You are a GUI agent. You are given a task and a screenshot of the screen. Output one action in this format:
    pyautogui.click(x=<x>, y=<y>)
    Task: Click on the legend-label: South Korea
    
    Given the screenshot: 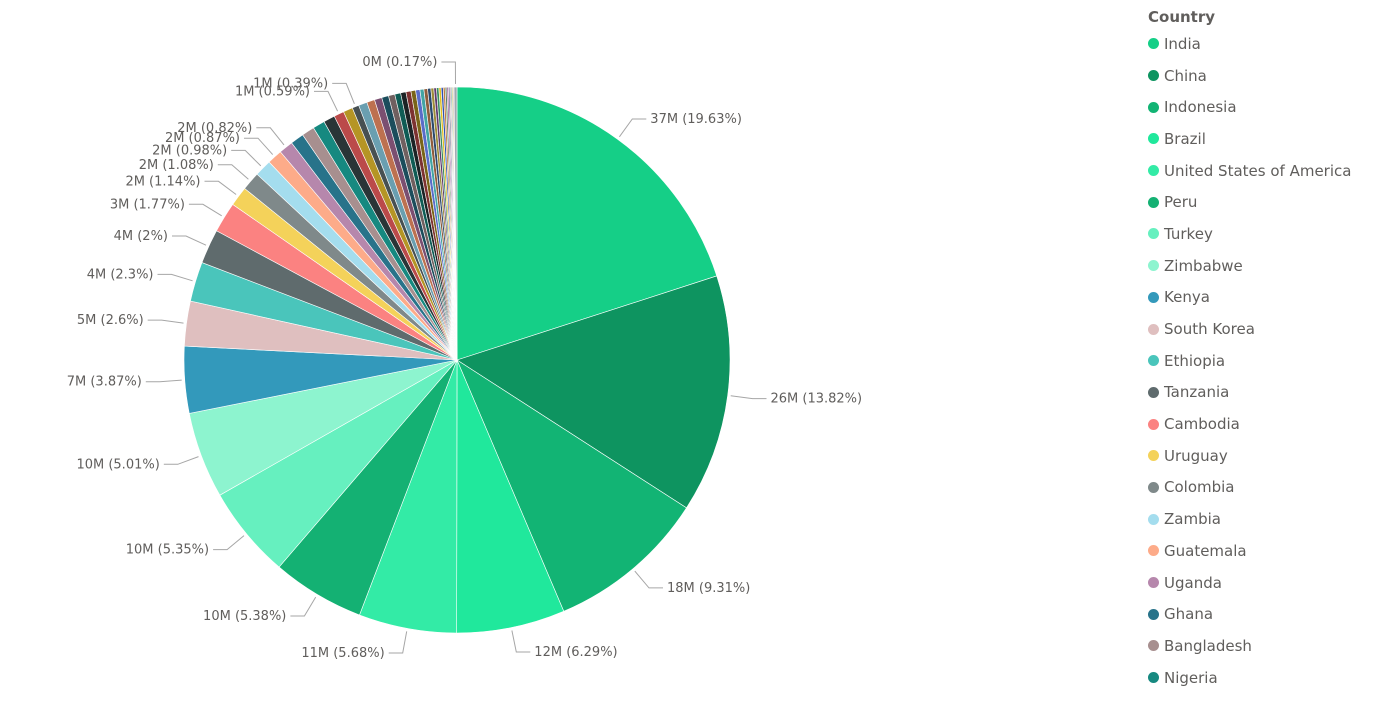 What is the action you would take?
    pyautogui.click(x=1209, y=329)
    